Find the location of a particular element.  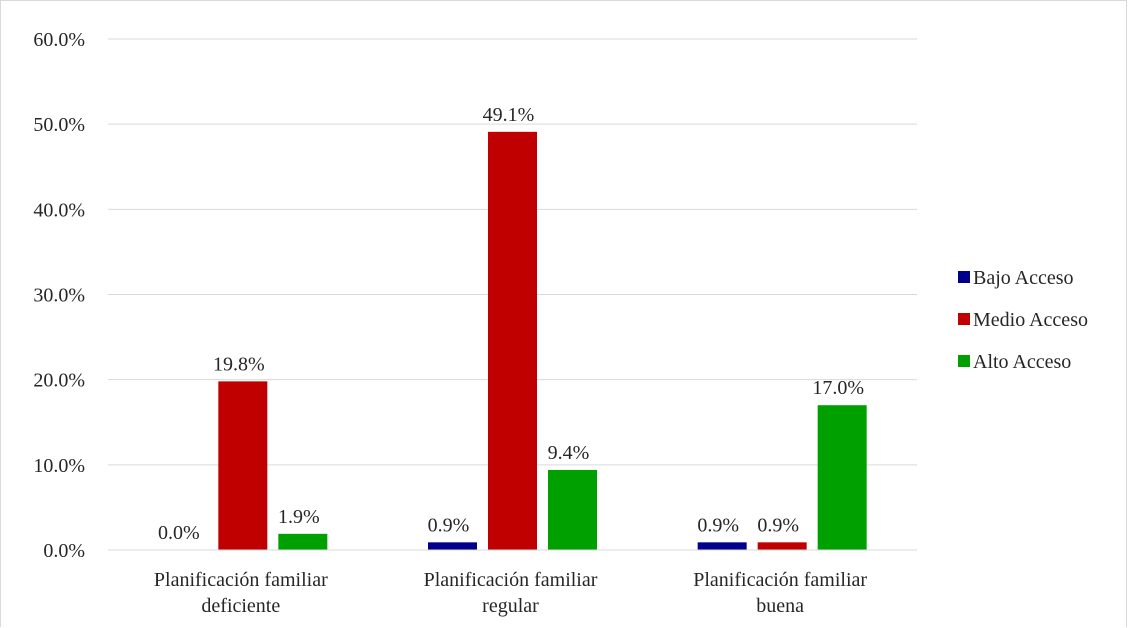

data-label: 49.1% is located at coordinates (509, 115).